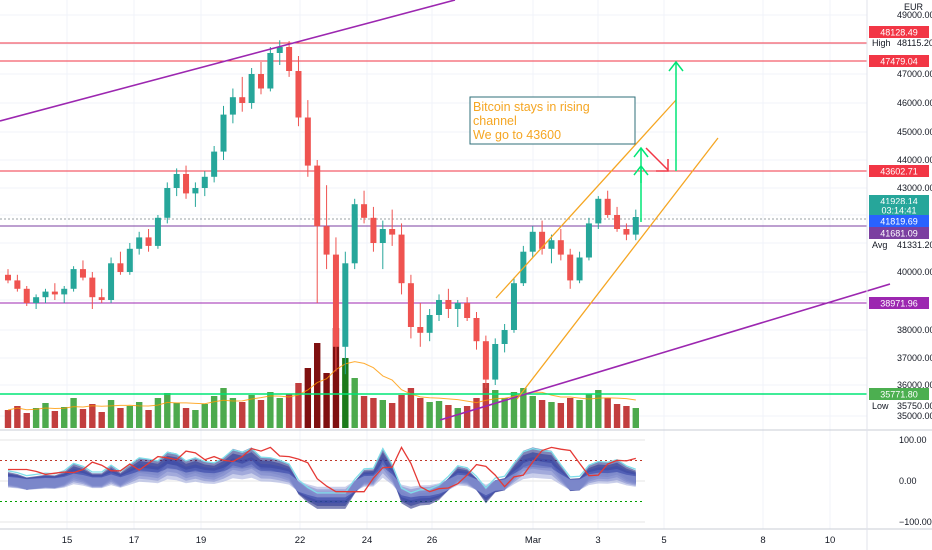  What do you see at coordinates (762, 540) in the screenshot?
I see `time-tick-label: 8` at bounding box center [762, 540].